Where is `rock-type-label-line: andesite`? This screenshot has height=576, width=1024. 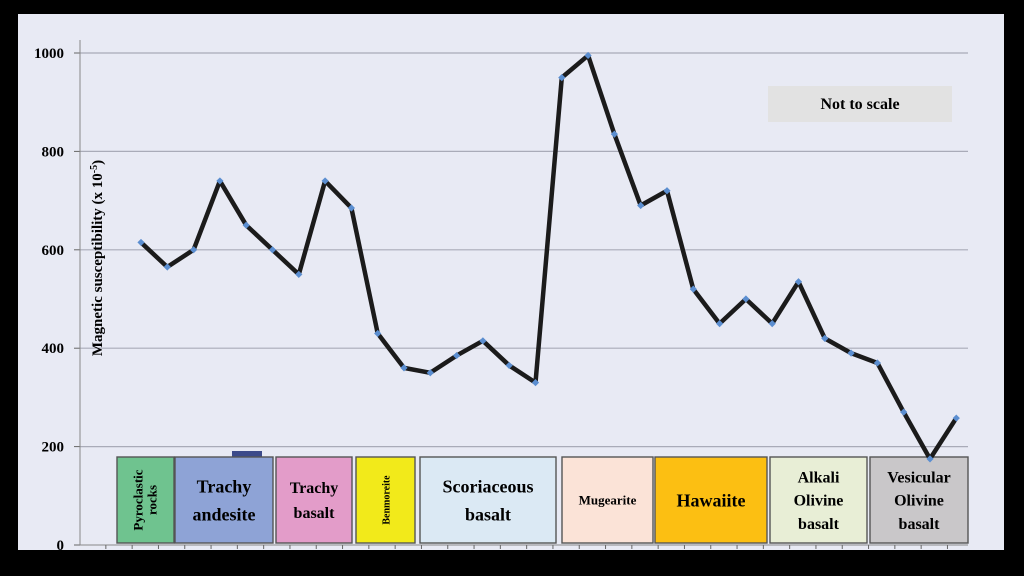
rock-type-label-line: andesite is located at coordinates (224, 514).